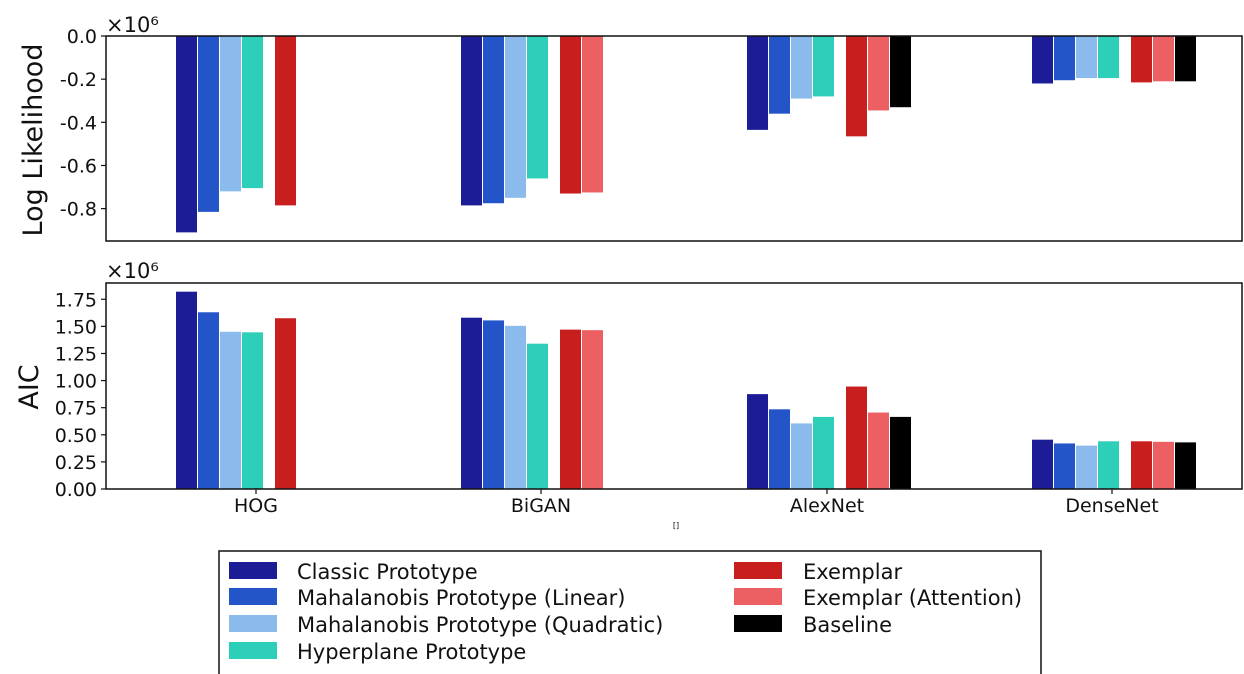 The width and height of the screenshot is (1244, 674). I want to click on y-tick-label: -0.6, so click(78, 166).